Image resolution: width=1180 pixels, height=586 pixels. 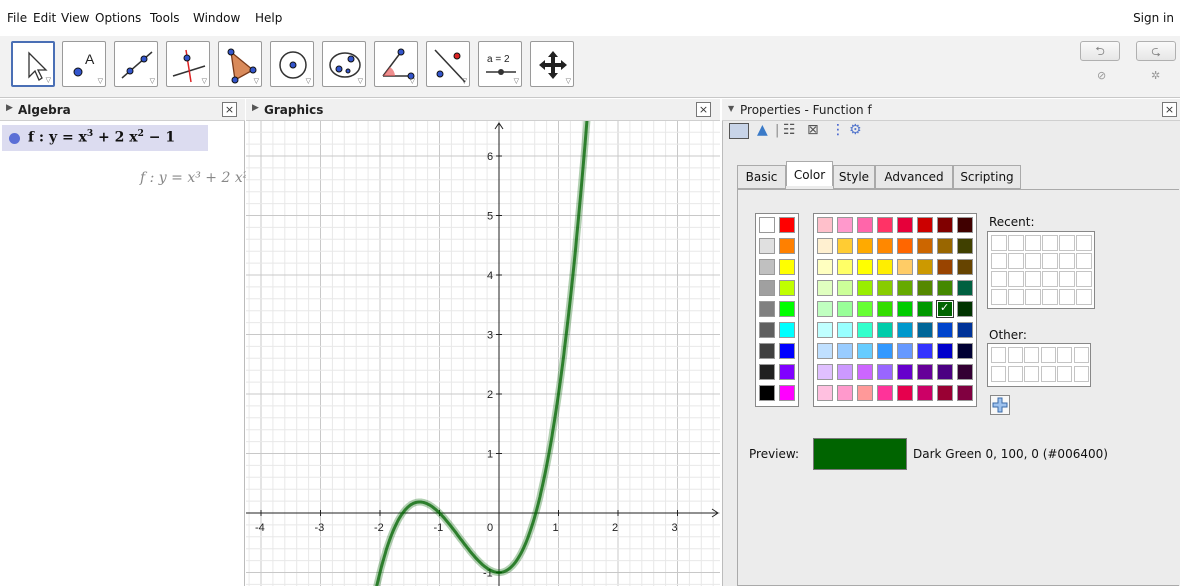 I want to click on tab-advanced: Advanced, so click(x=914, y=177).